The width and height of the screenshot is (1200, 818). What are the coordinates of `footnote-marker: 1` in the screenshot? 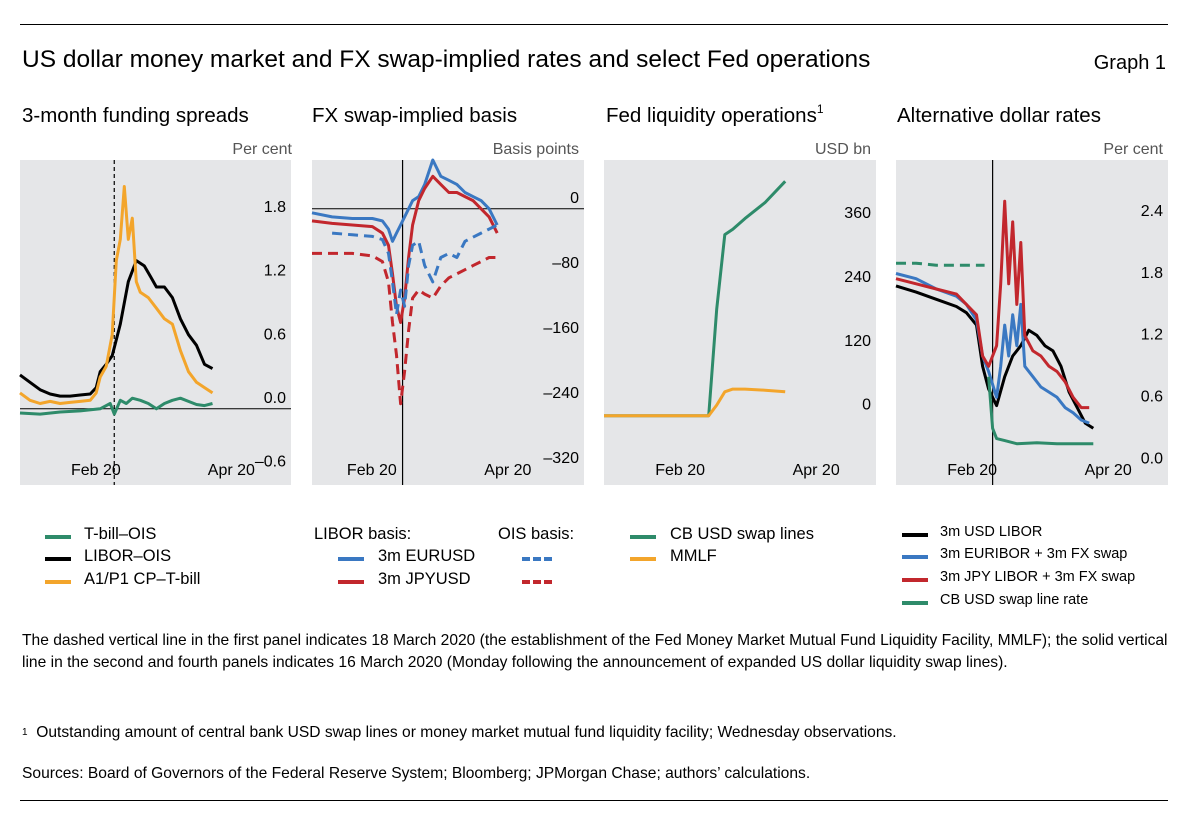 It's located at (820, 109).